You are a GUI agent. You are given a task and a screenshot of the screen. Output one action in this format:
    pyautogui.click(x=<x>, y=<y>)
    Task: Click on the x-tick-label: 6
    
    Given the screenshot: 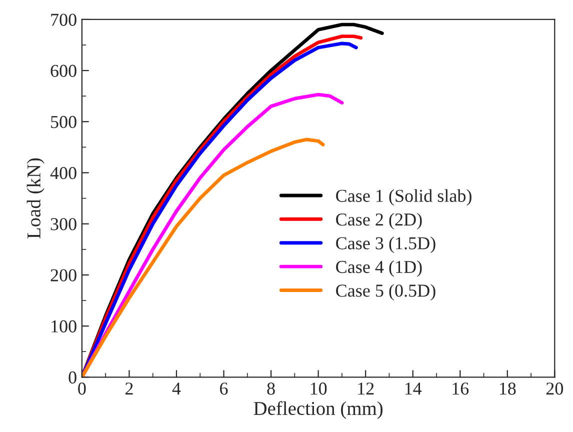 What is the action you would take?
    pyautogui.click(x=224, y=388)
    